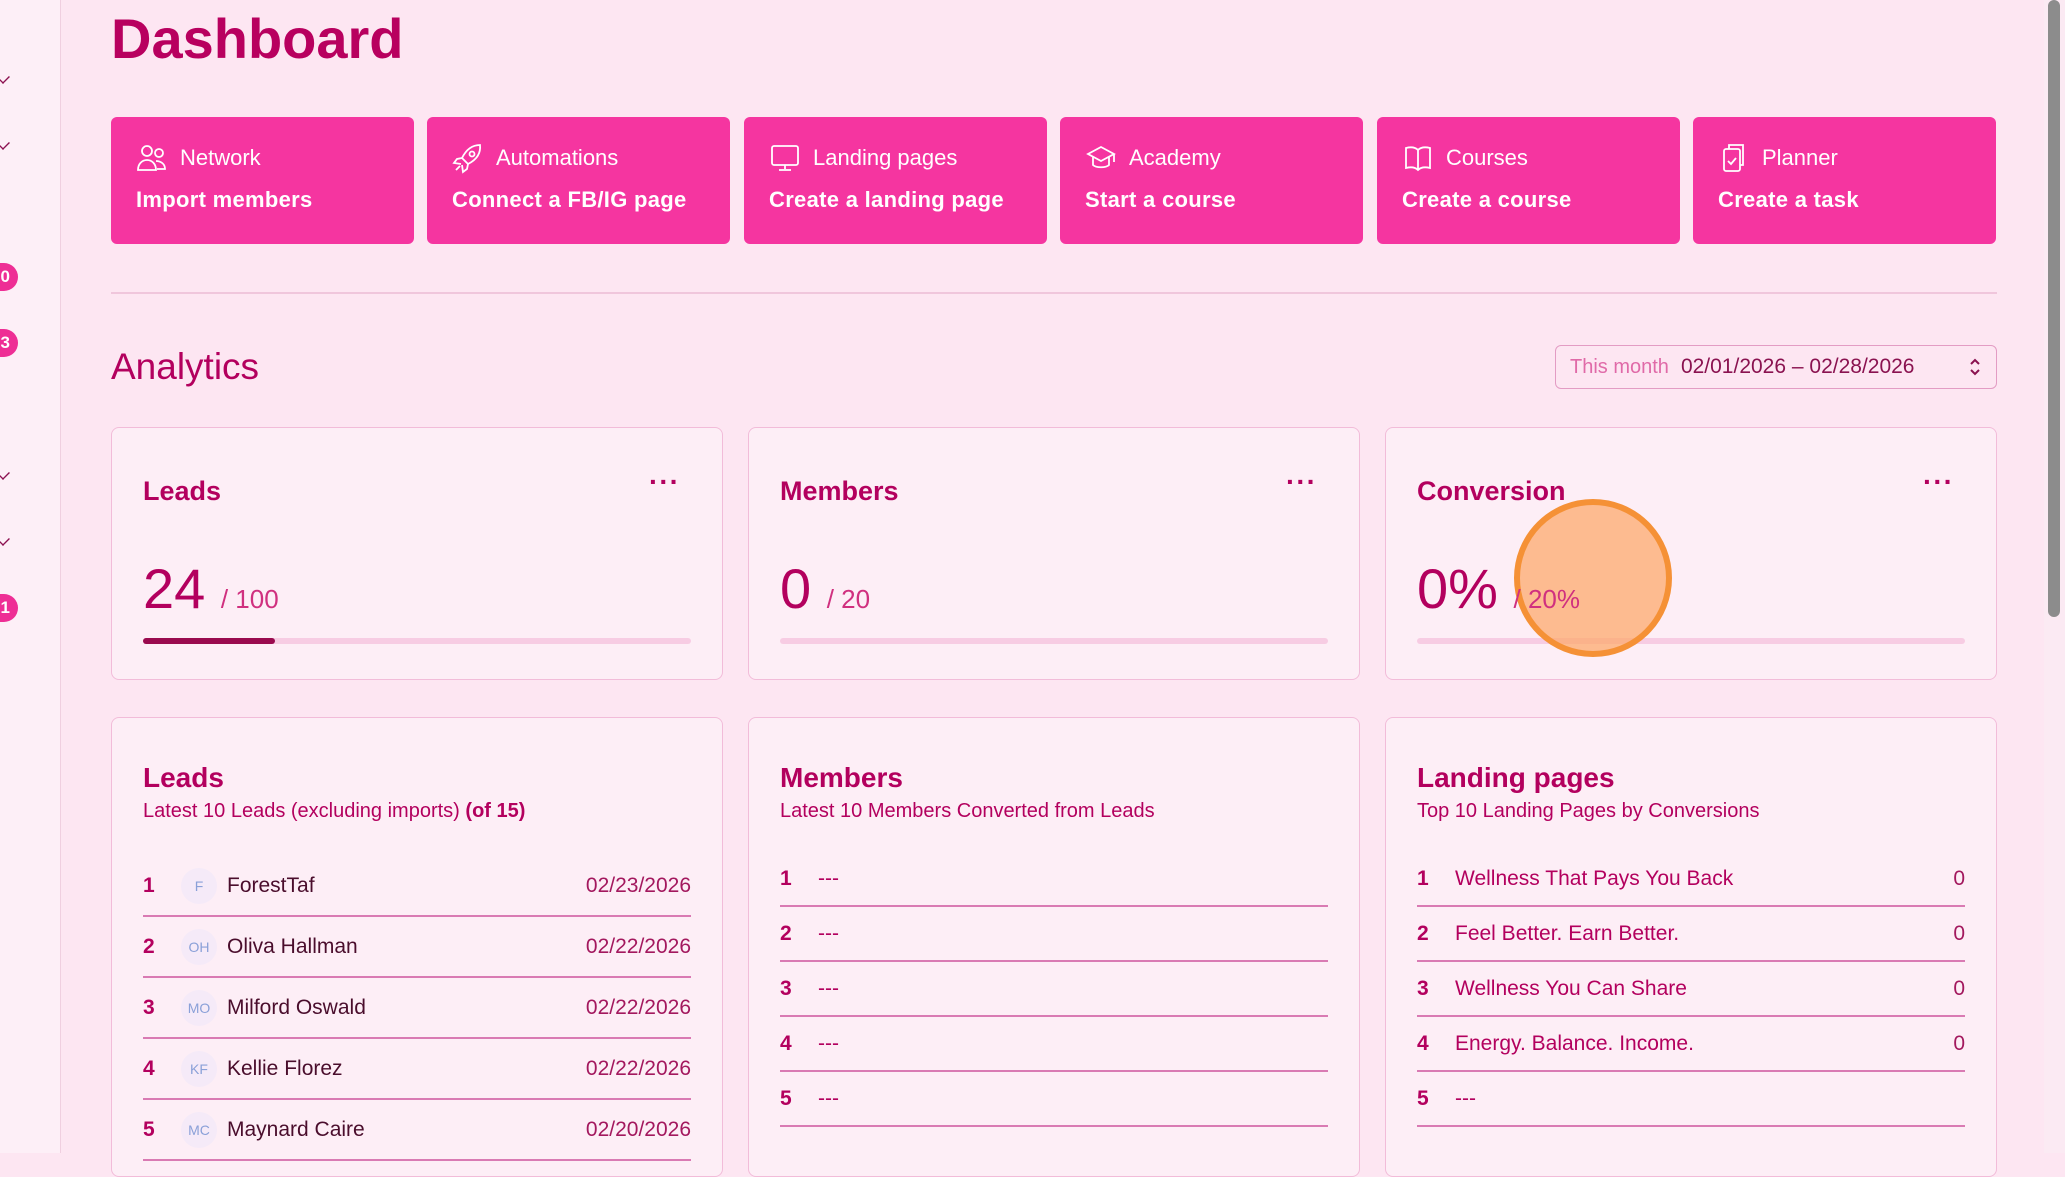  I want to click on lead-row: 4 KF Kellie Florez 02/22/2026, so click(417, 1069).